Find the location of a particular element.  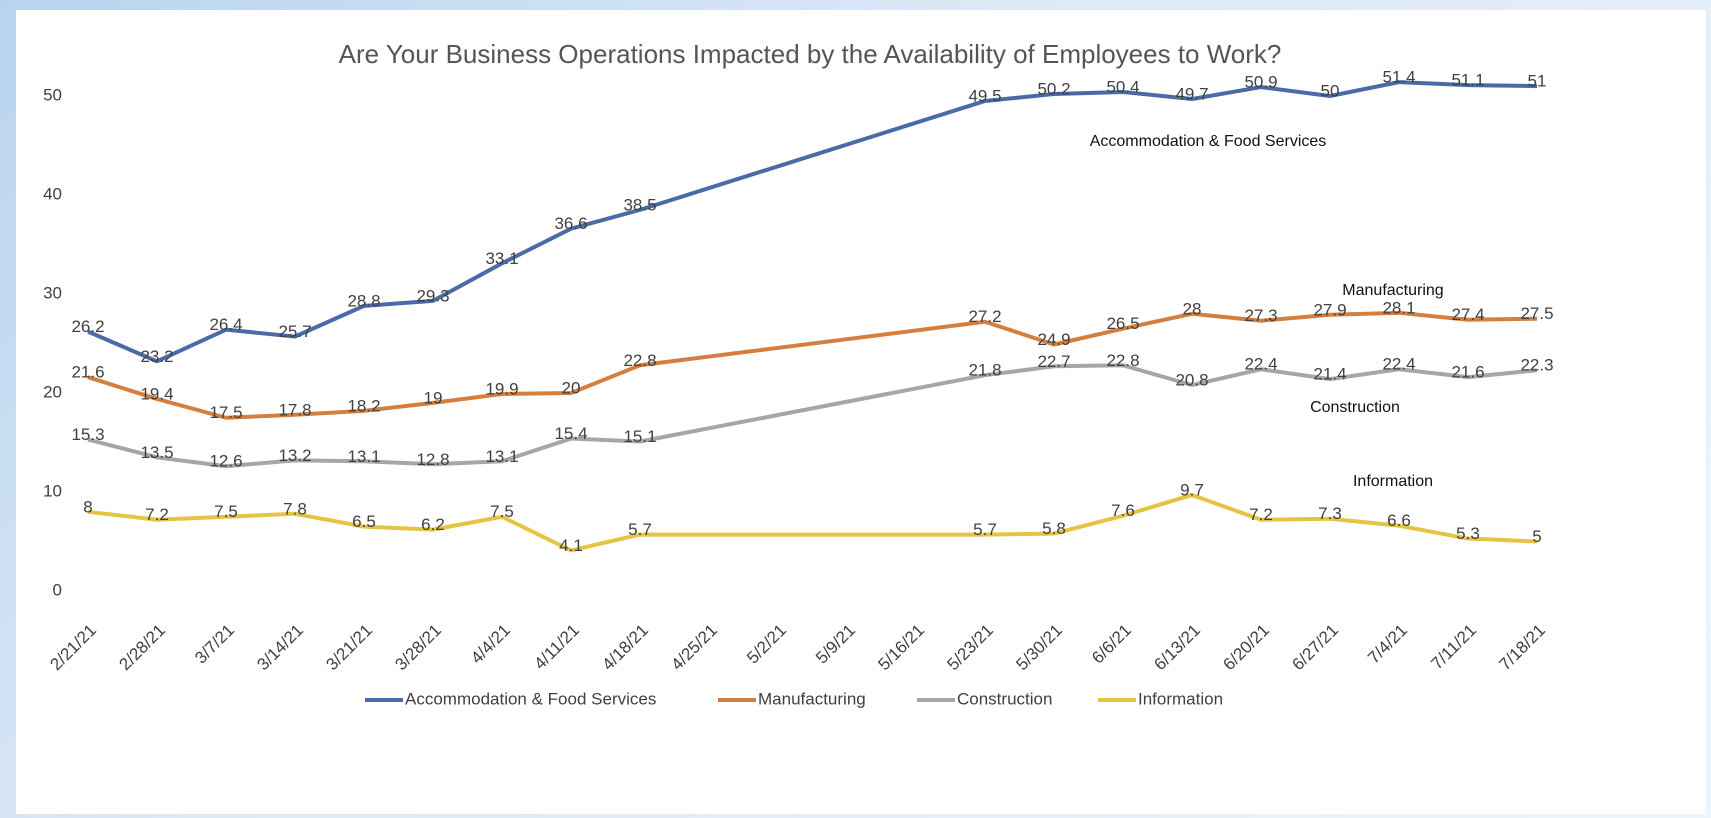

data-label: 21.8 is located at coordinates (984, 370).